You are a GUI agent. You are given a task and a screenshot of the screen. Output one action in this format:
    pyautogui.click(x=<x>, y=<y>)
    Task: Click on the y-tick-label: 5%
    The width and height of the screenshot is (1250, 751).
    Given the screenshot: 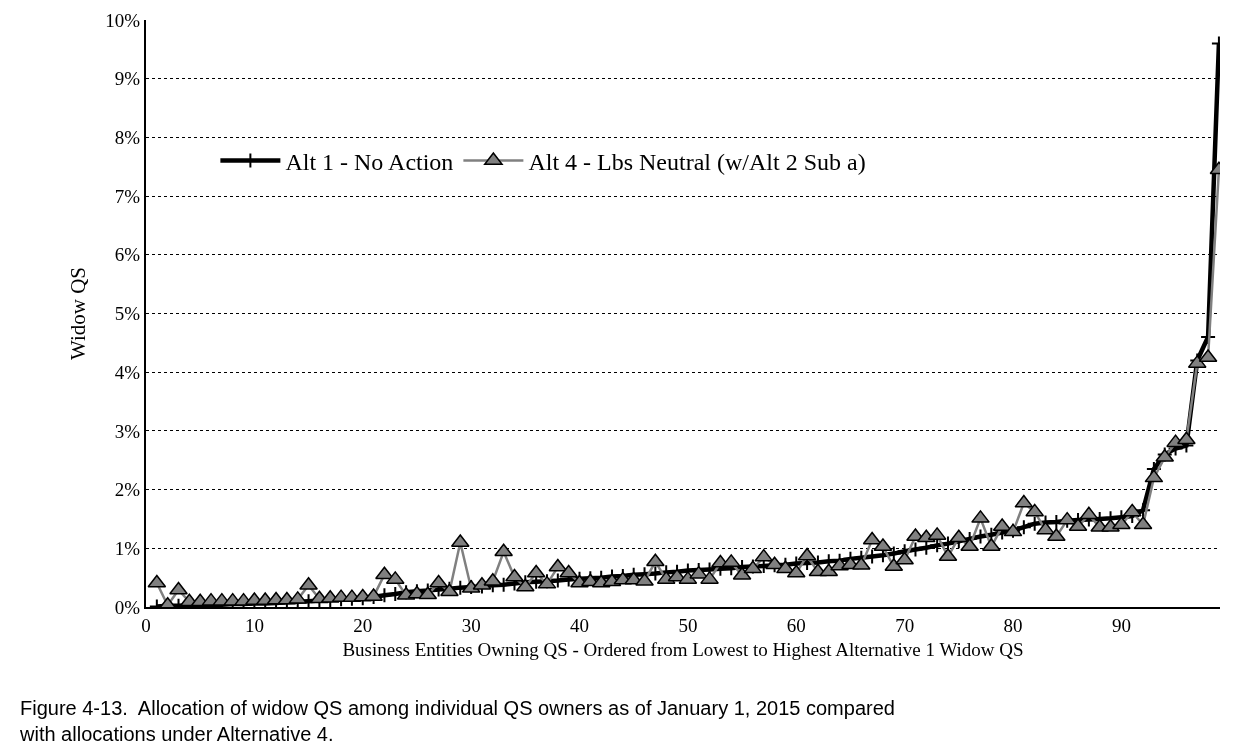 What is the action you would take?
    pyautogui.click(x=127, y=314)
    